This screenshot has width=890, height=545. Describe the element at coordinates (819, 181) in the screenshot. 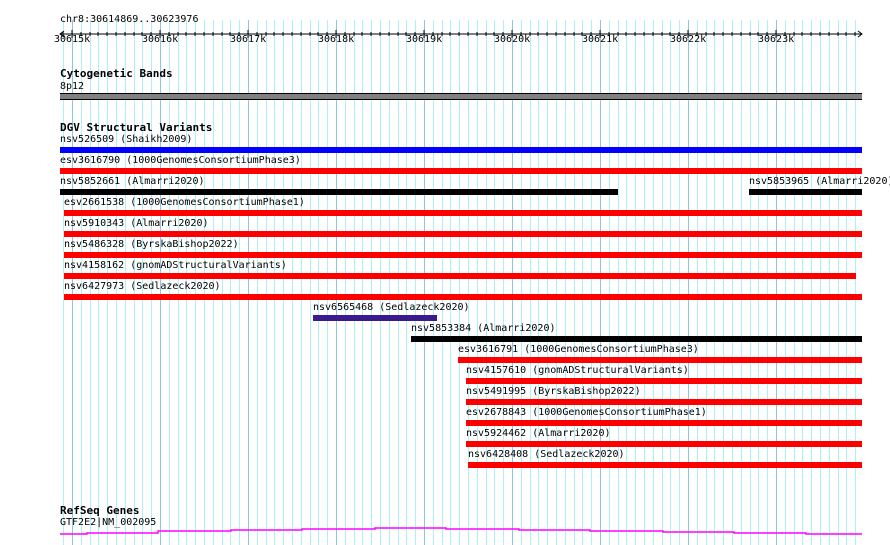

I see `feature-label: nsv5853965 (Almarri2020)` at that location.